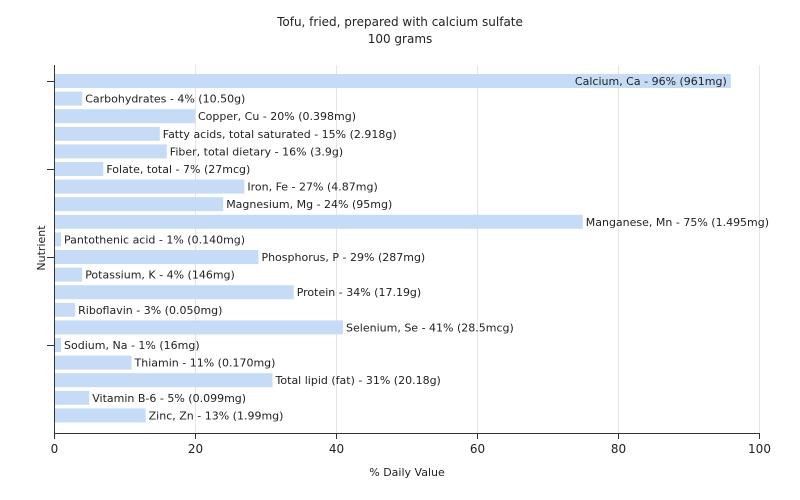  What do you see at coordinates (154, 239) in the screenshot?
I see `bar-label: Pantothenic acid - 1% (0.140mg)` at bounding box center [154, 239].